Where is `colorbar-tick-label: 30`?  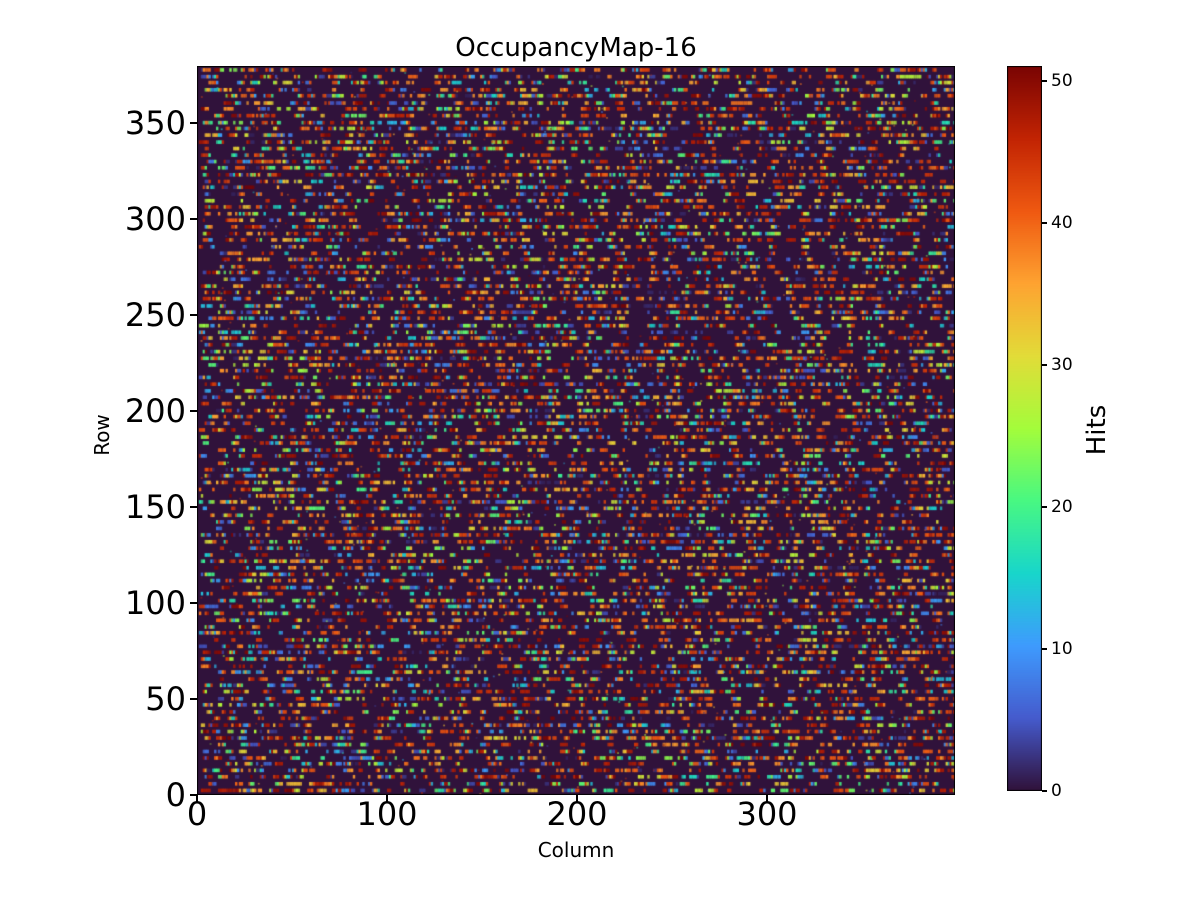
colorbar-tick-label: 30 is located at coordinates (1062, 365).